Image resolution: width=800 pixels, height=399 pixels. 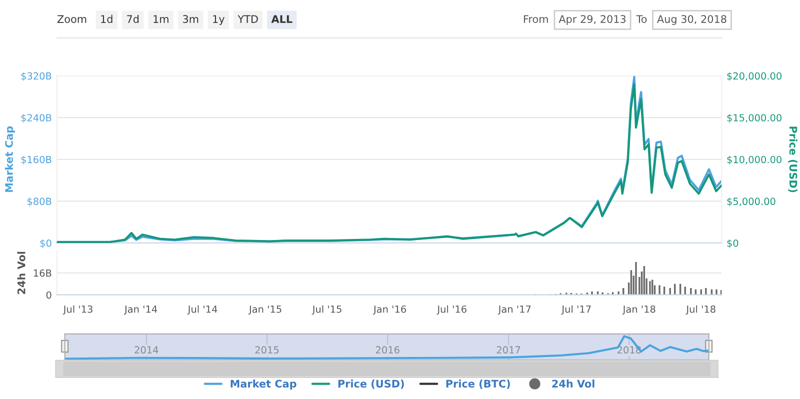 I want to click on y-tick-label: 16B, so click(x=43, y=273).